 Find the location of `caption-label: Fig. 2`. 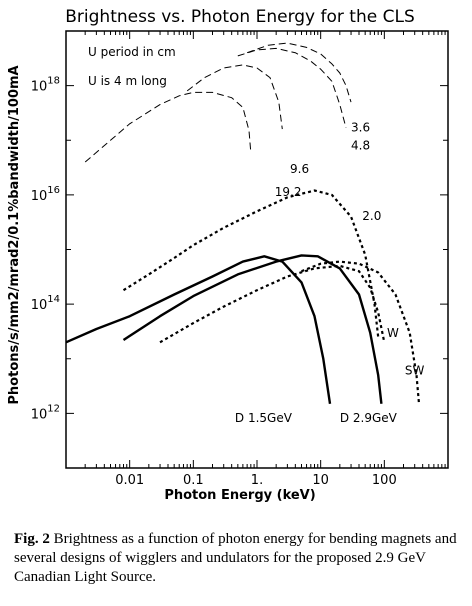

caption-label: Fig. 2 is located at coordinates (32, 539).